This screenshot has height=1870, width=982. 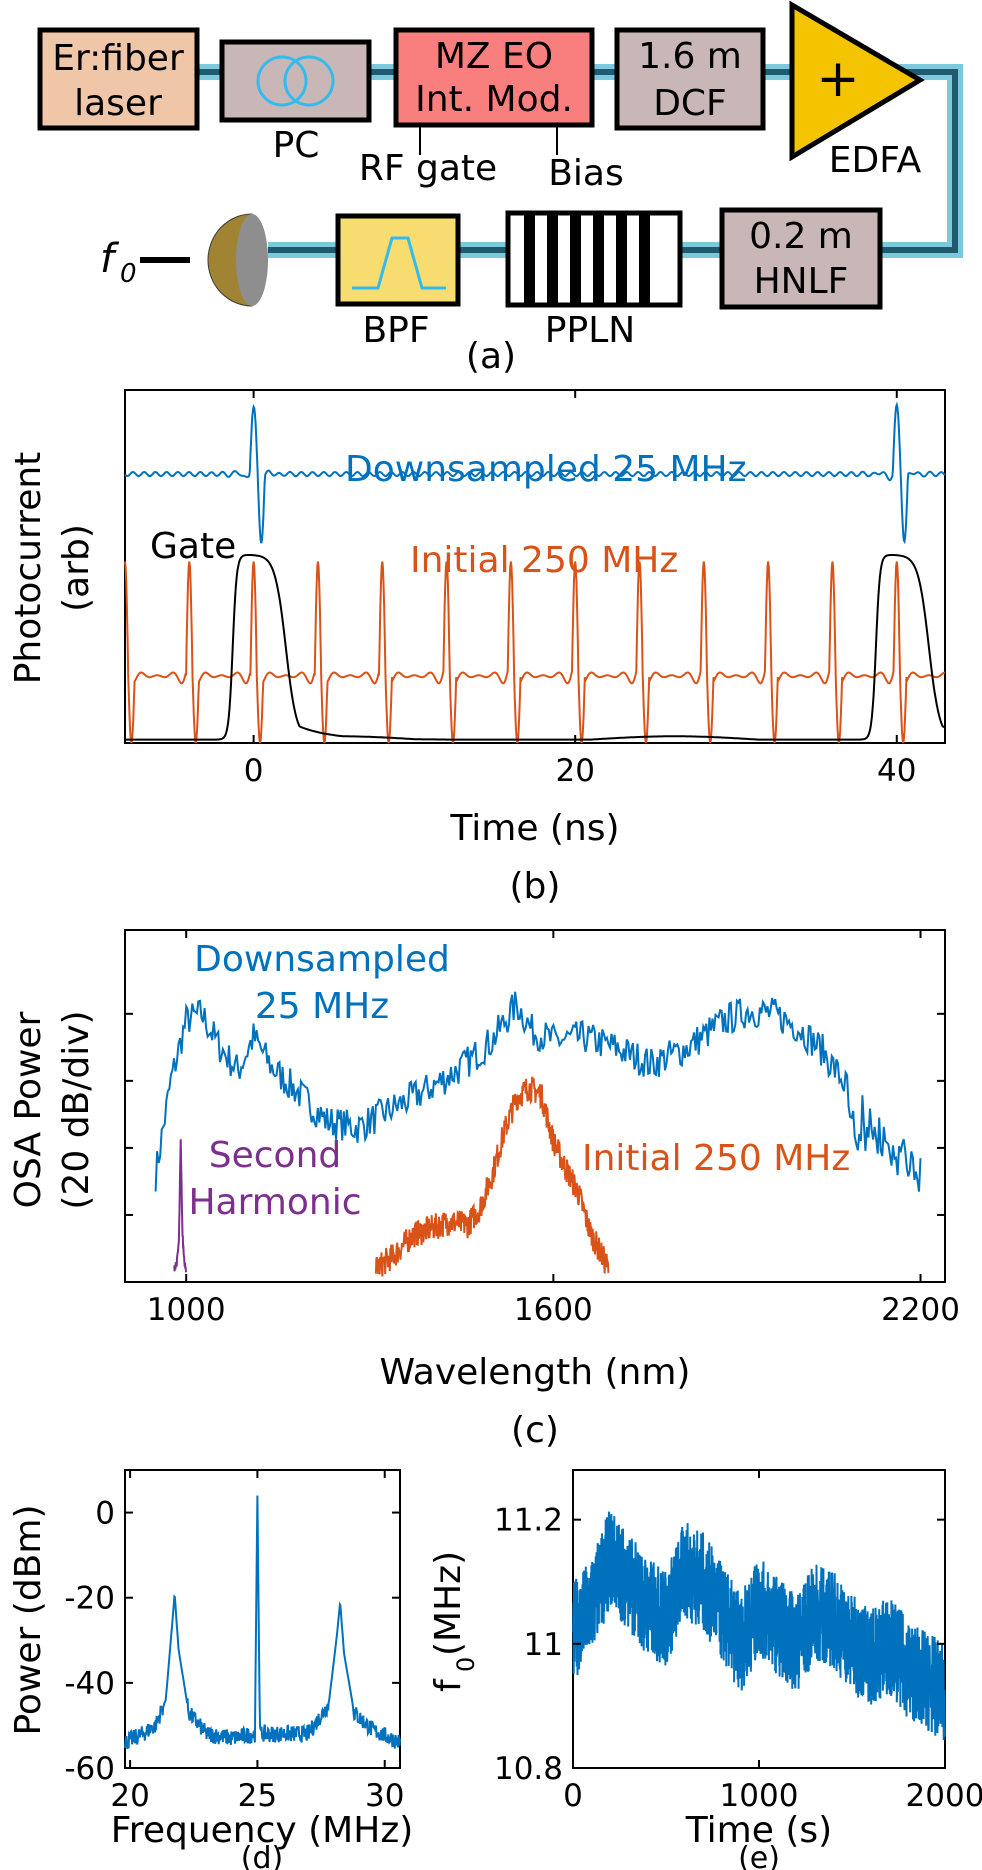 I want to click on edfa-plus-icon: +, so click(x=838, y=79).